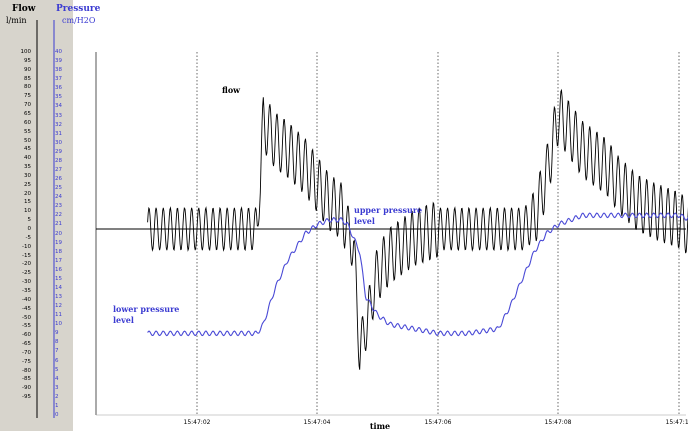 Image resolution: width=688 pixels, height=431 pixels. Describe the element at coordinates (26, 326) in the screenshot. I see `flow-tick-label: -55` at that location.